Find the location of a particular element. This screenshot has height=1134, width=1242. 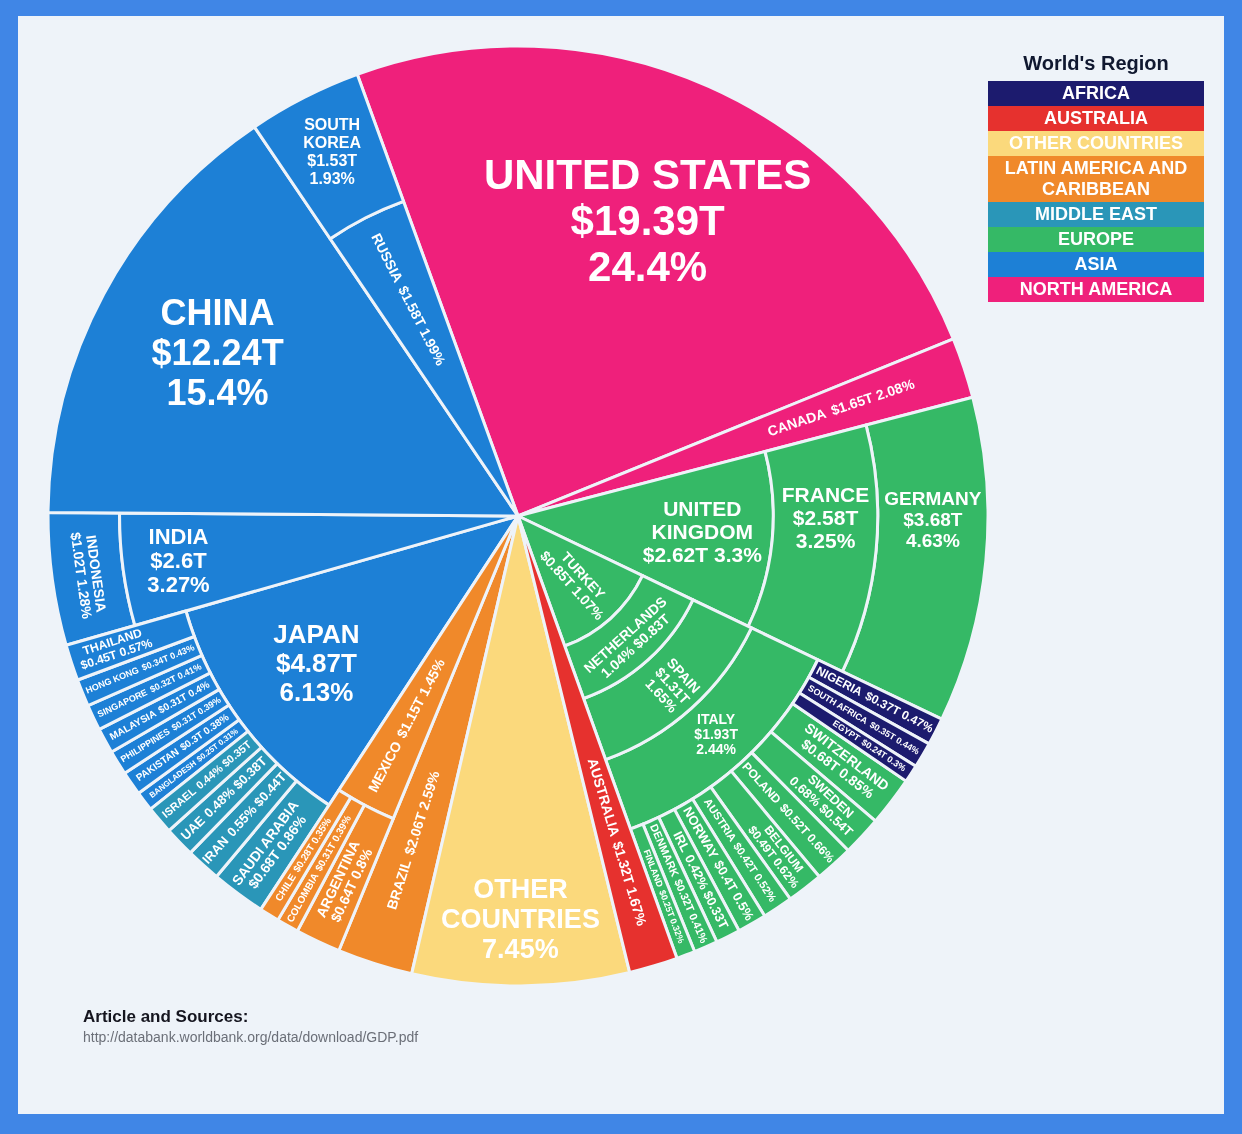

data-label: $2.06T 2.59% is located at coordinates (421, 812).